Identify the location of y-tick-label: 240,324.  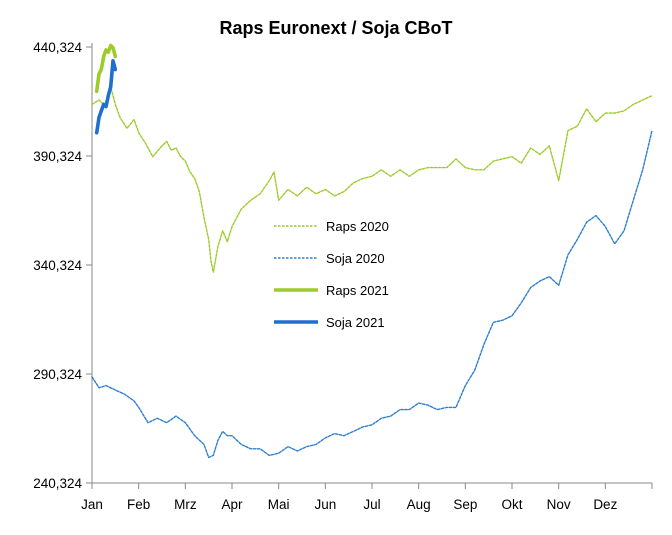
(57, 483).